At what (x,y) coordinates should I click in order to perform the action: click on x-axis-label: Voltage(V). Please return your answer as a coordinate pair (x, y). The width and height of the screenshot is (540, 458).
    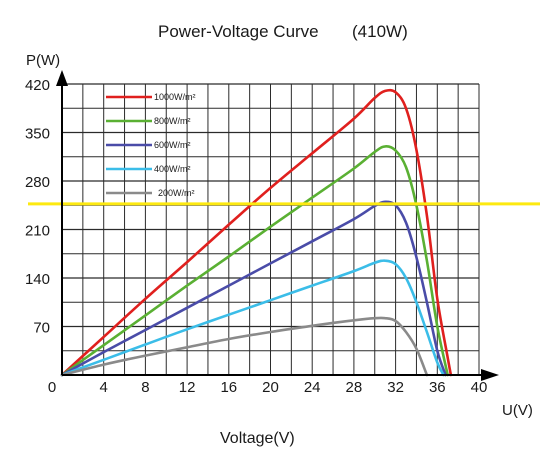
    Looking at the image, I should click on (257, 438).